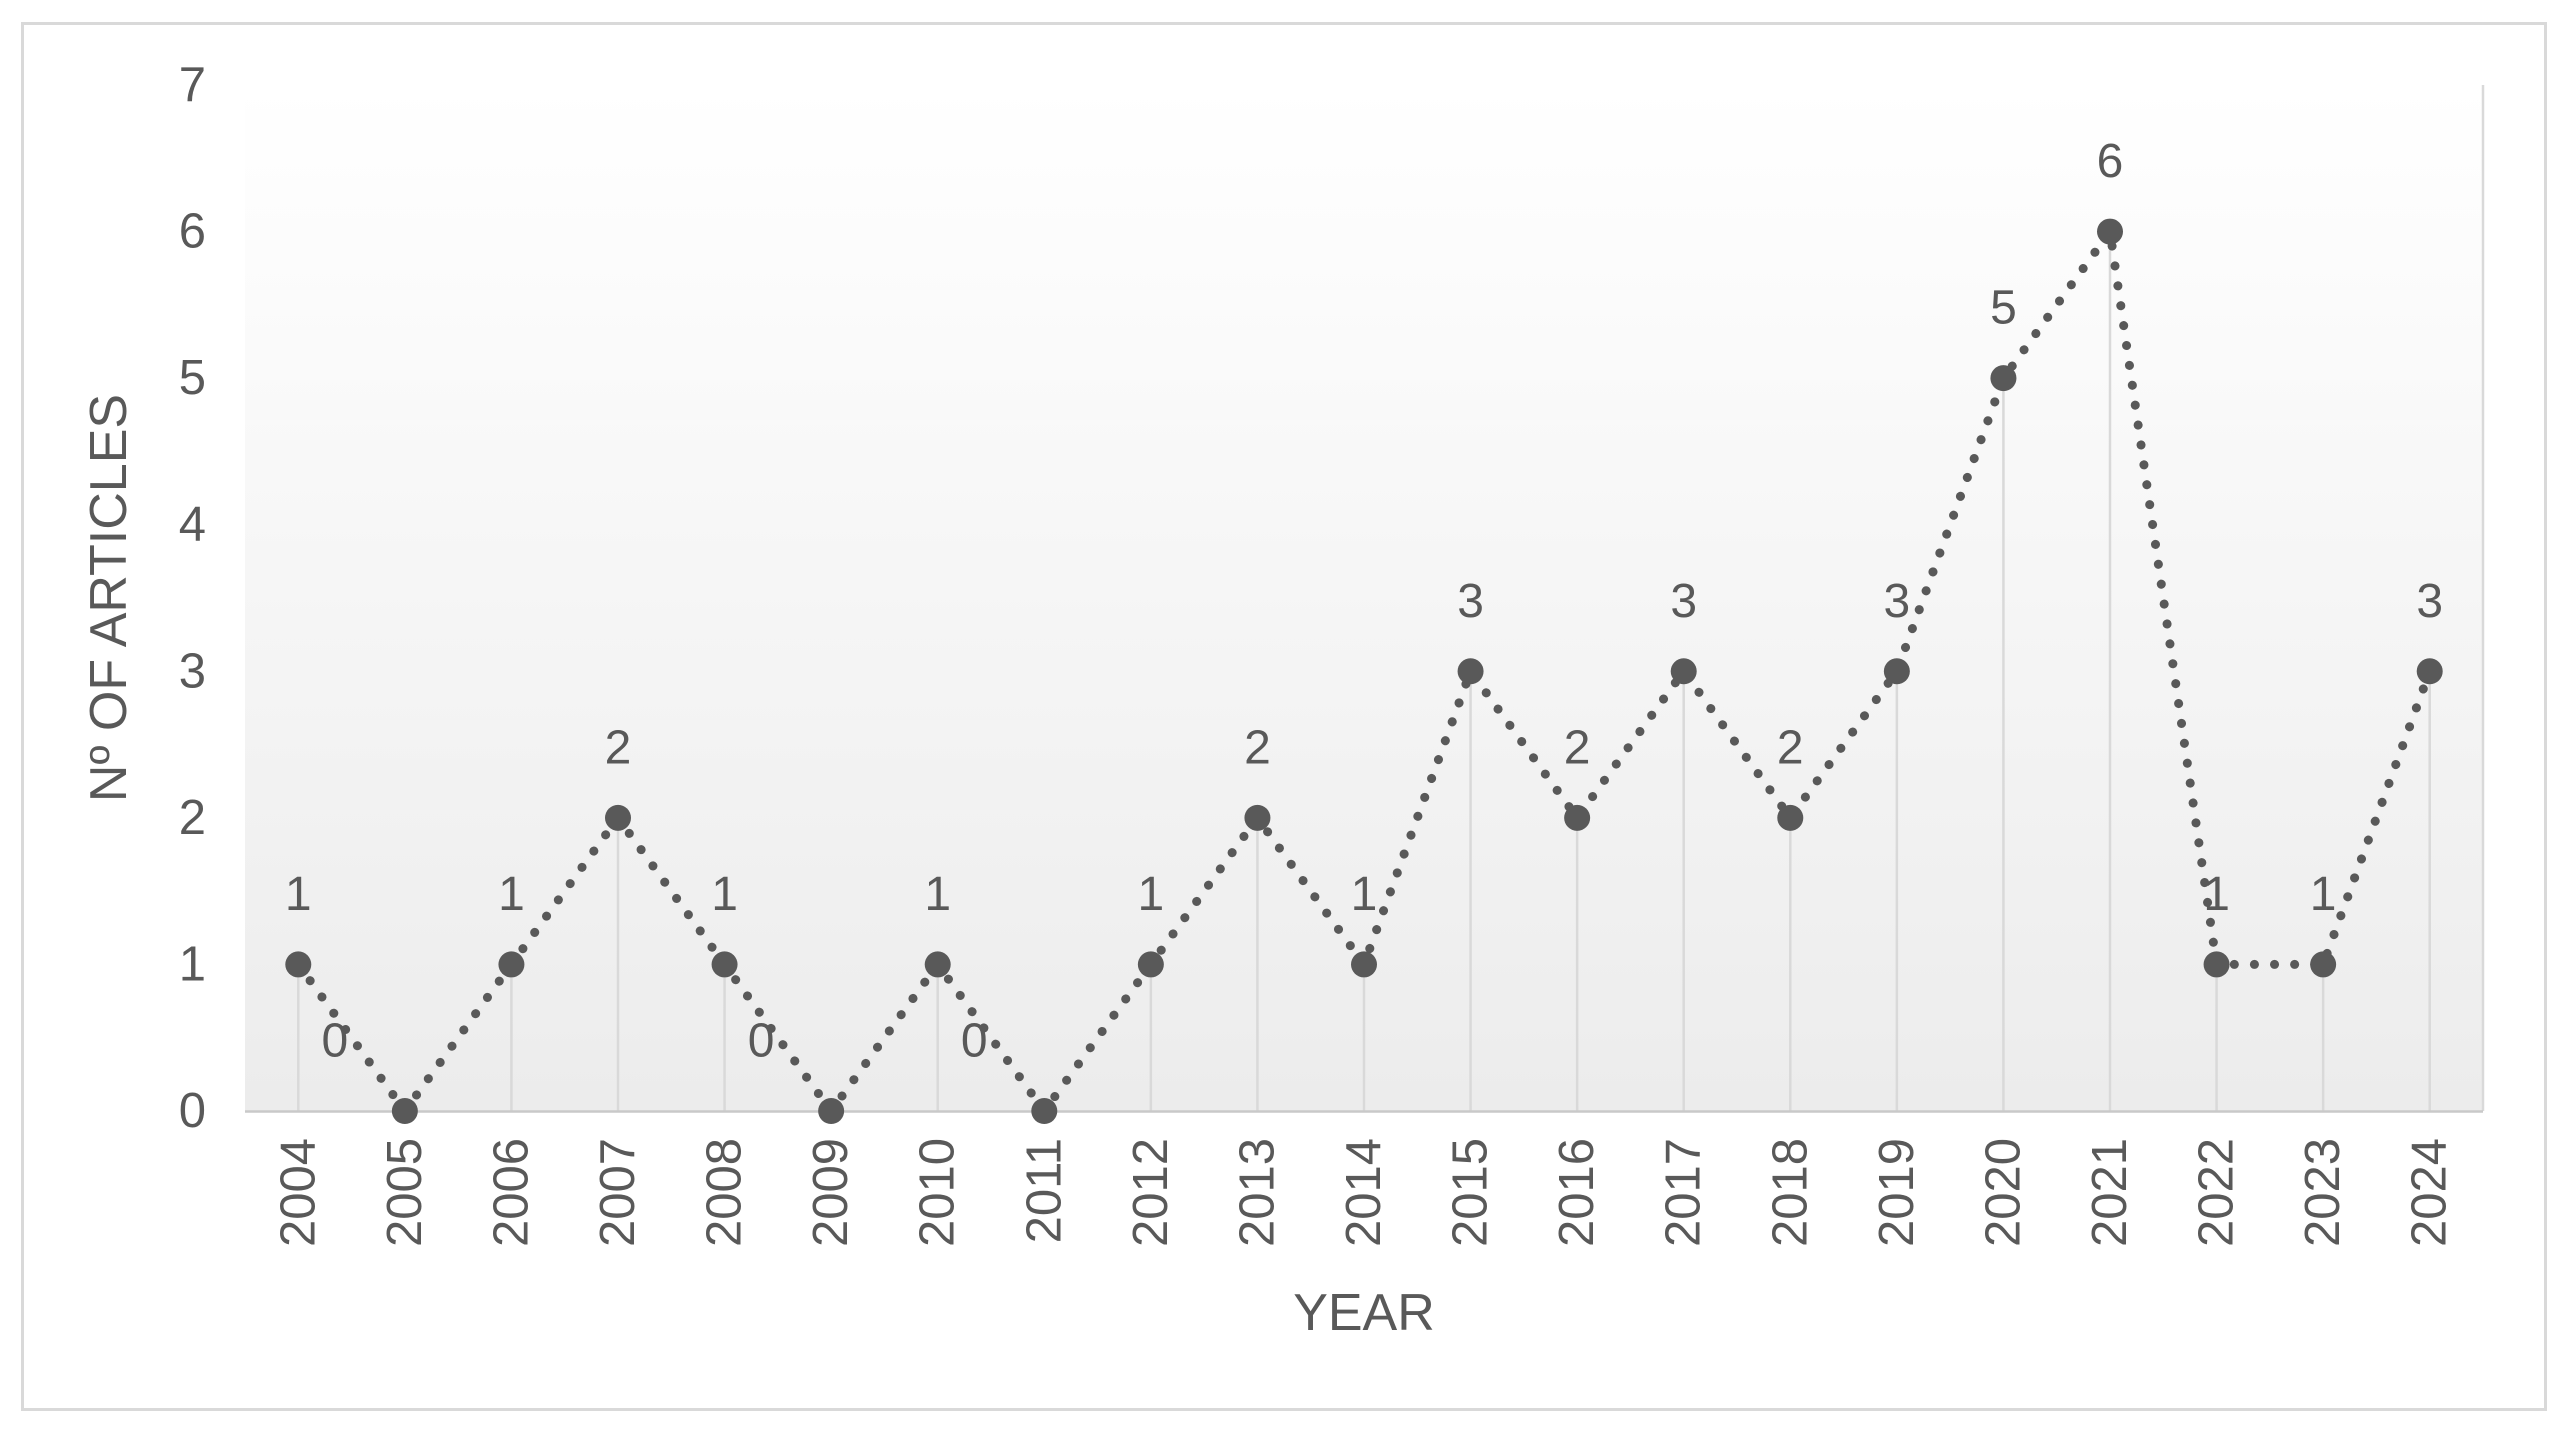  Describe the element at coordinates (1896, 671) in the screenshot. I see `data-point-2019` at that location.